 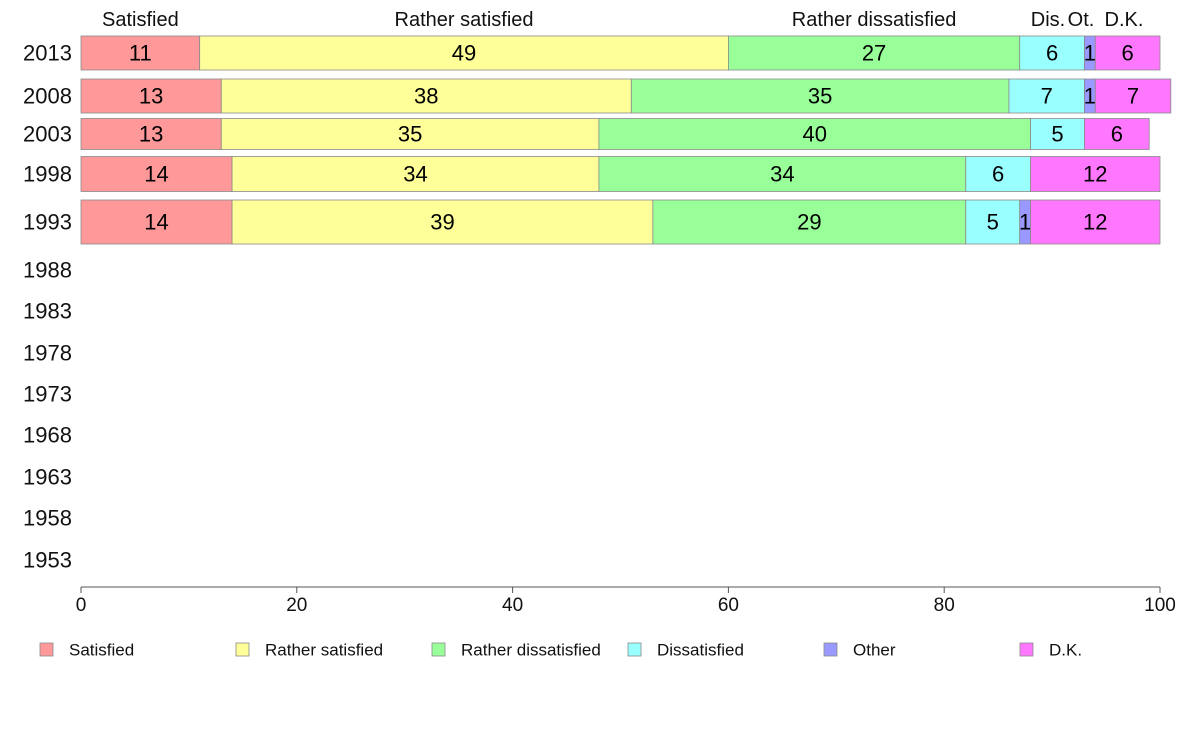 What do you see at coordinates (47, 353) in the screenshot?
I see `year-label-1978: 1978` at bounding box center [47, 353].